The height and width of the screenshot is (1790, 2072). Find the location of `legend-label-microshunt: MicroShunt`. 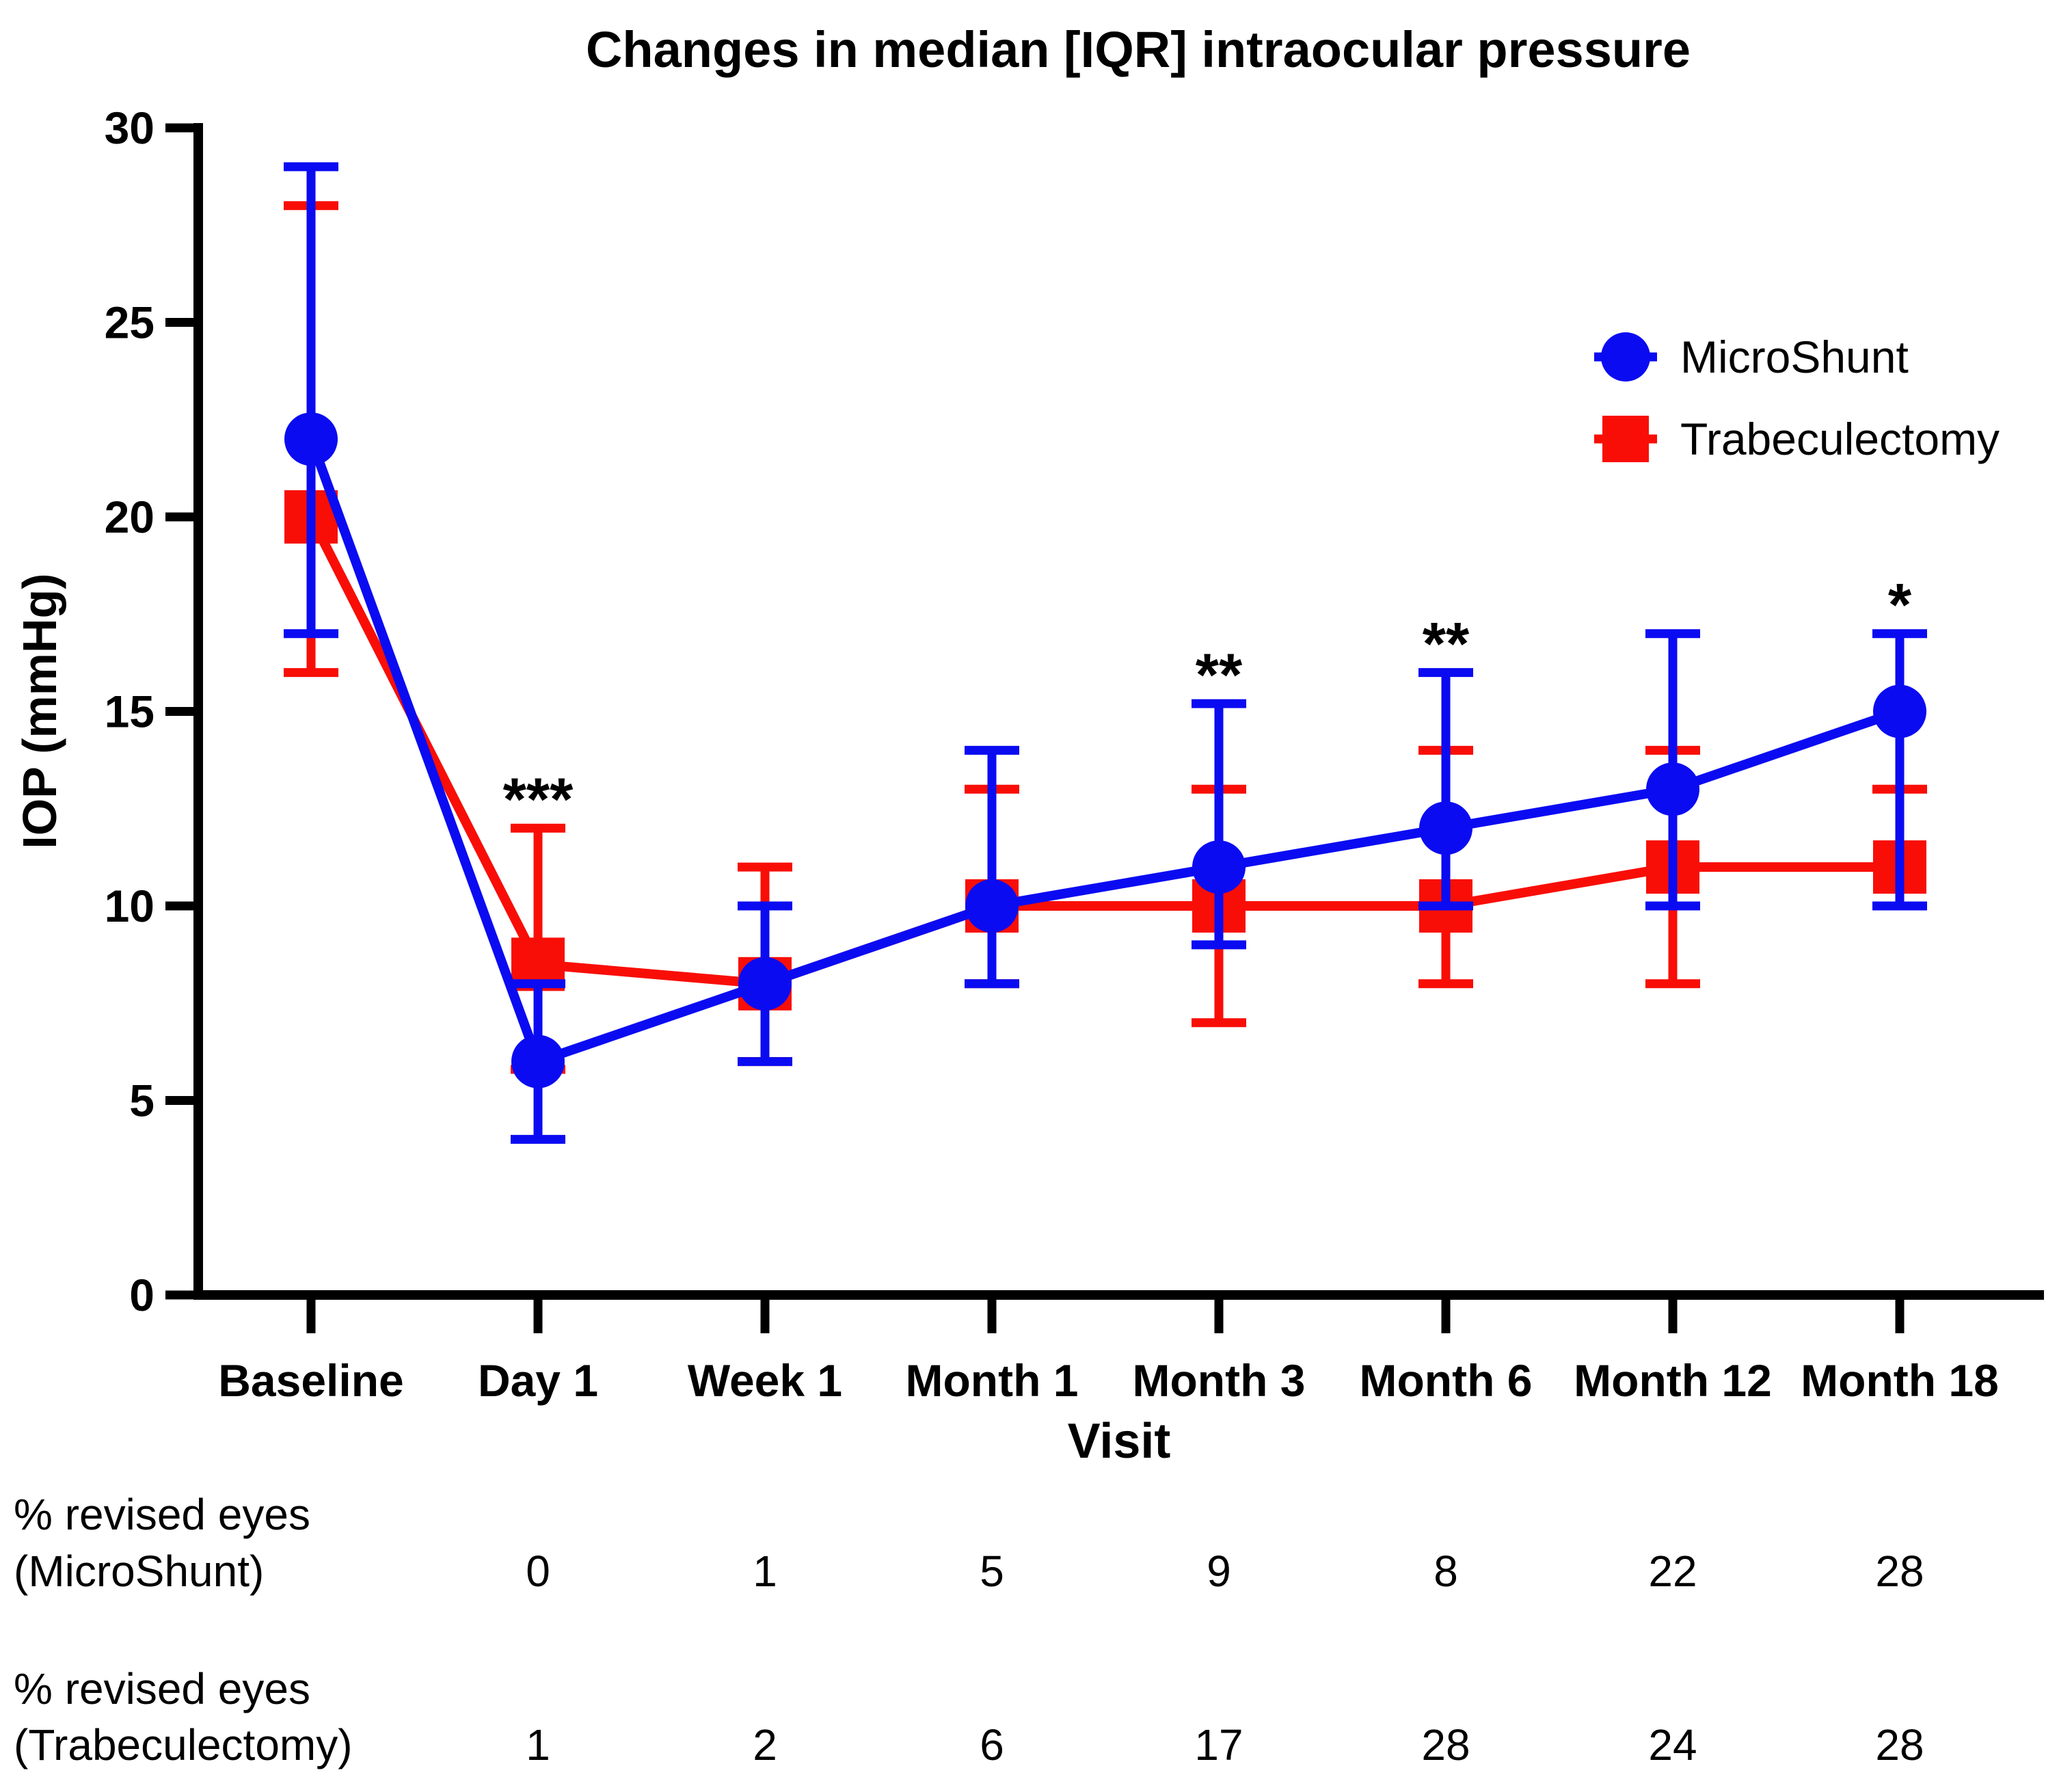

legend-label-microshunt: MicroShunt is located at coordinates (1794, 357).